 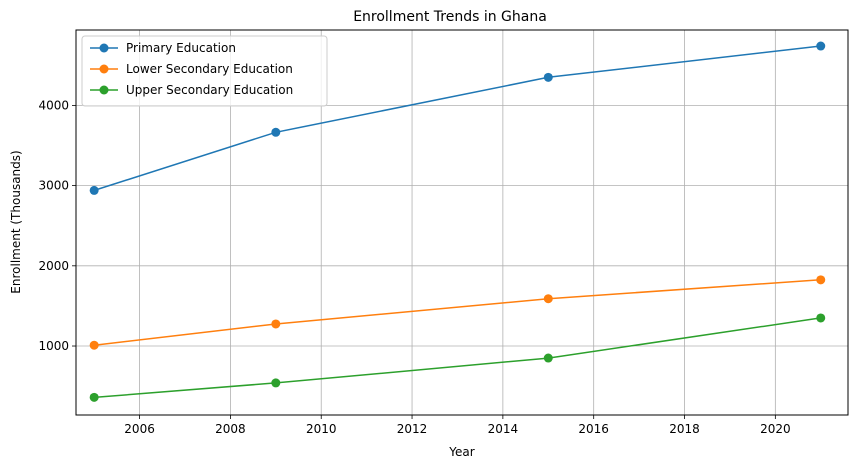 What do you see at coordinates (450, 17) in the screenshot?
I see `chart-title: Enrollment Trends in Ghana` at bounding box center [450, 17].